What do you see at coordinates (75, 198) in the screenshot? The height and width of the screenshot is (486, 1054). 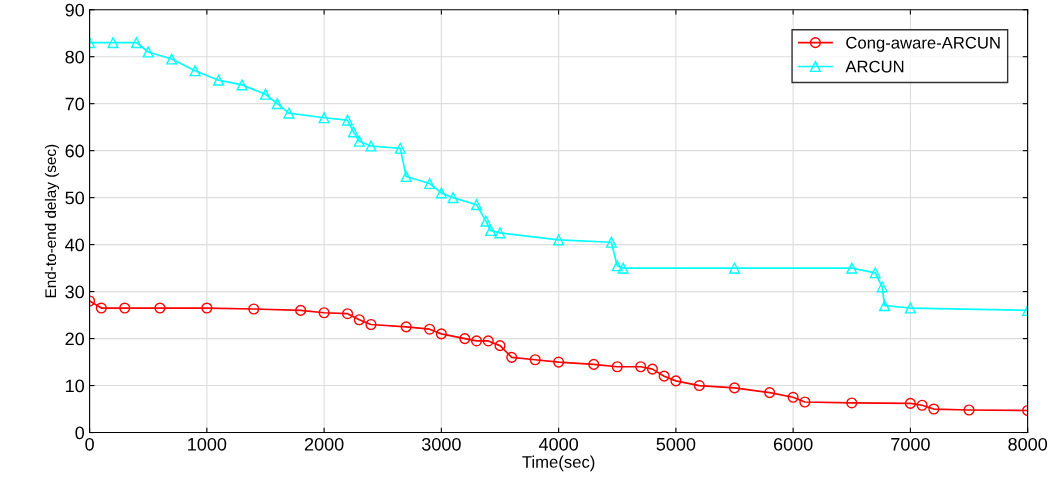 I see `y-tick-label: 50` at bounding box center [75, 198].